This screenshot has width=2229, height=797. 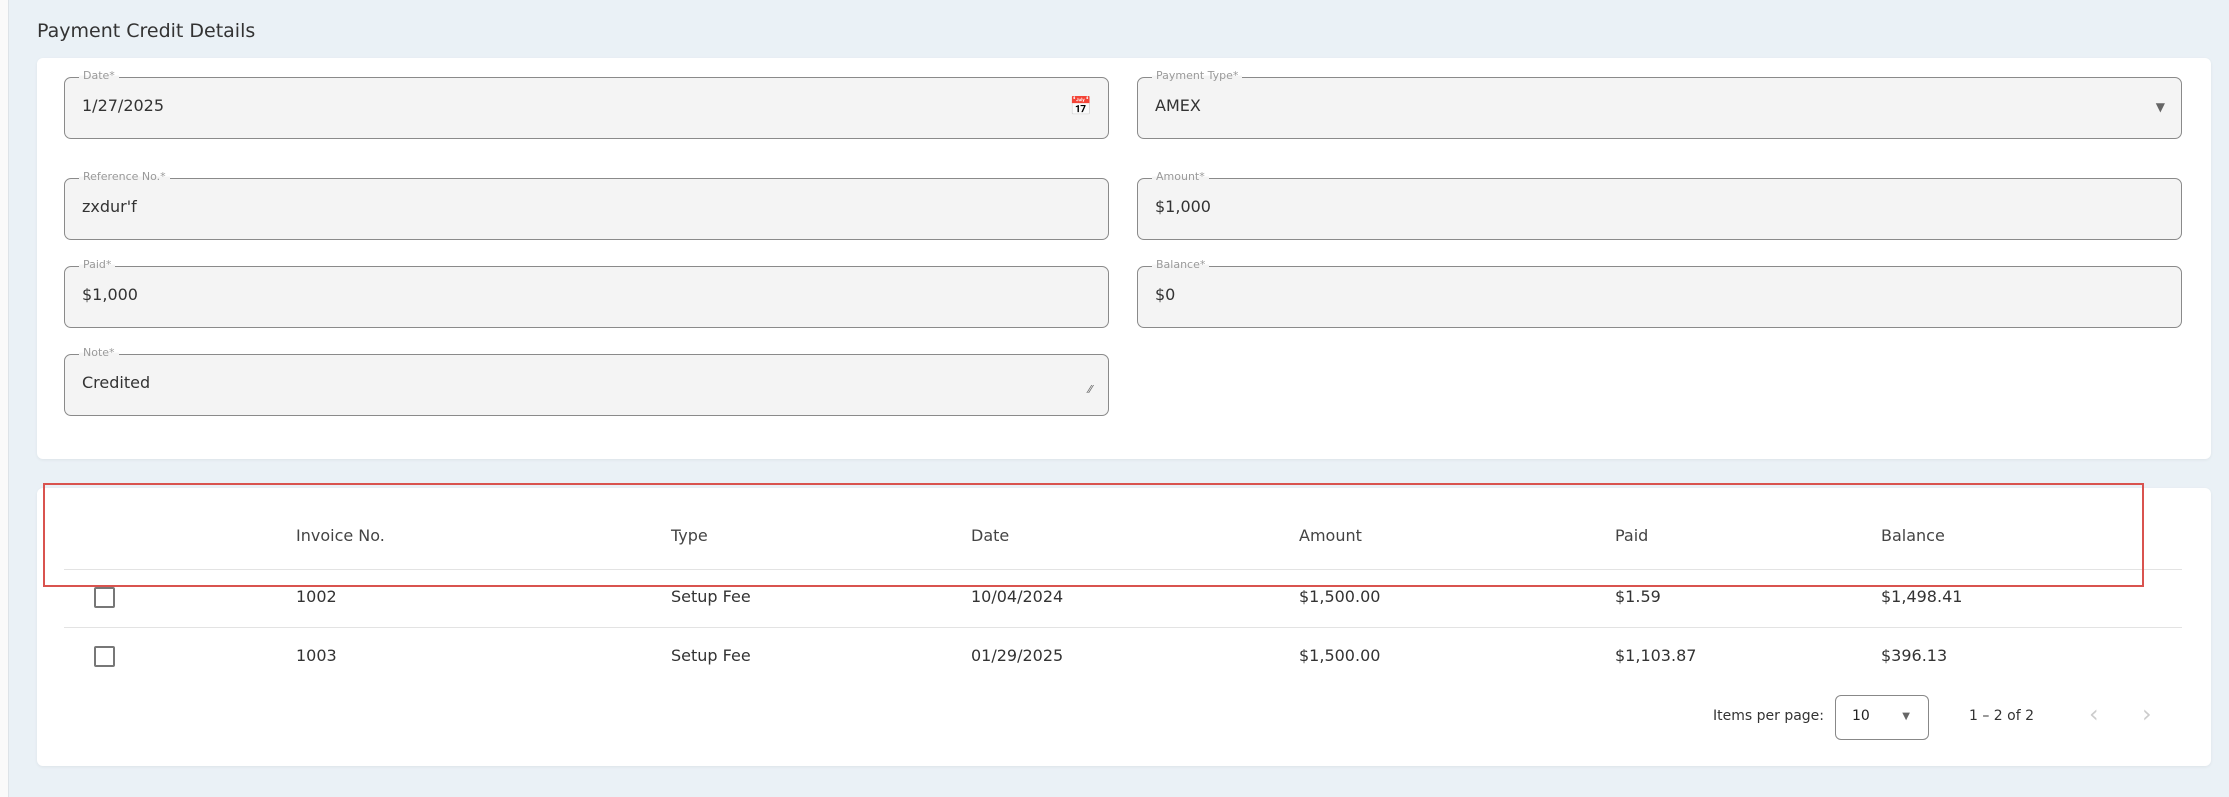 I want to click on date-value: 1/27/2025, so click(x=123, y=105).